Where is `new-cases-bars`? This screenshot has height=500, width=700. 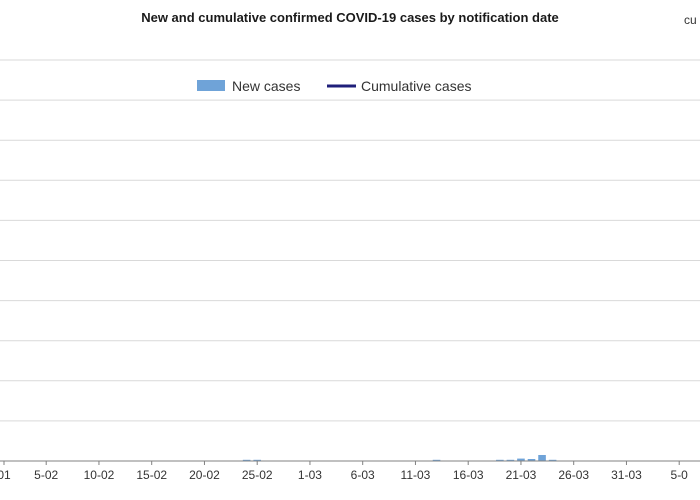
new-cases-bars is located at coordinates (399, 457).